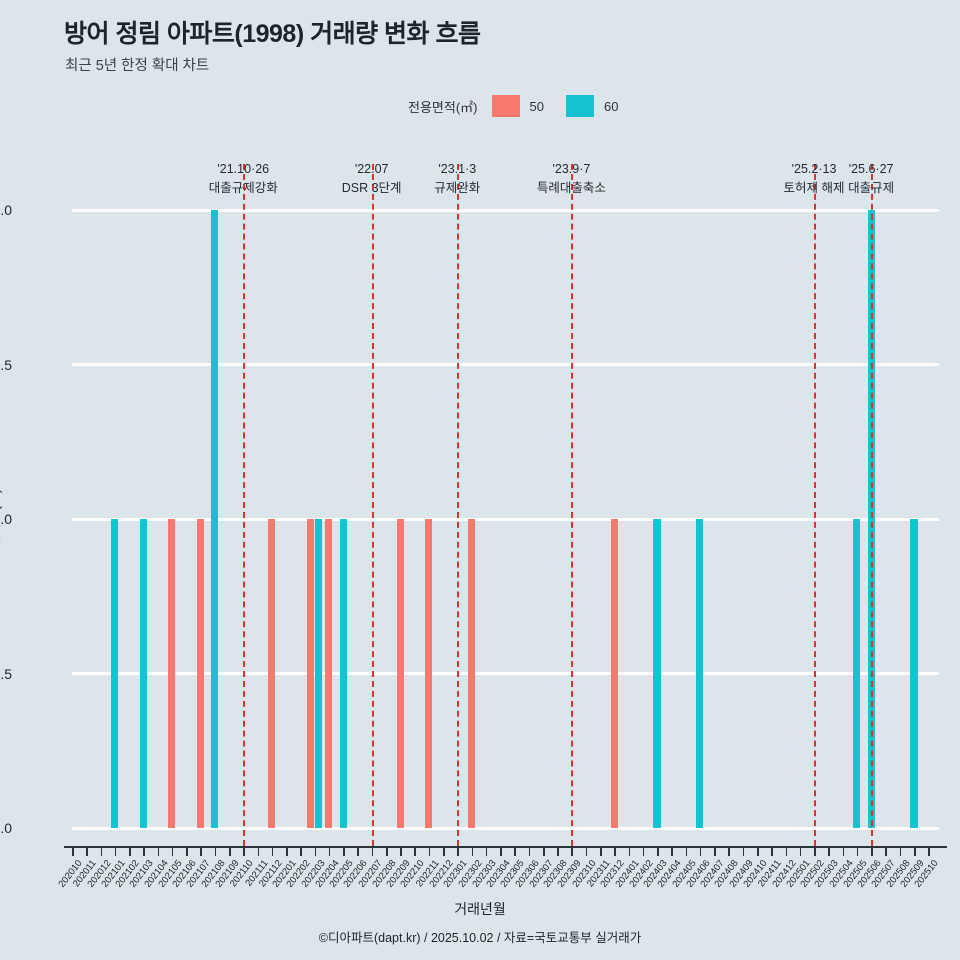 This screenshot has height=960, width=960. Describe the element at coordinates (457, 179) in the screenshot. I see `annotation-label: '23.1·3 규제완화` at that location.